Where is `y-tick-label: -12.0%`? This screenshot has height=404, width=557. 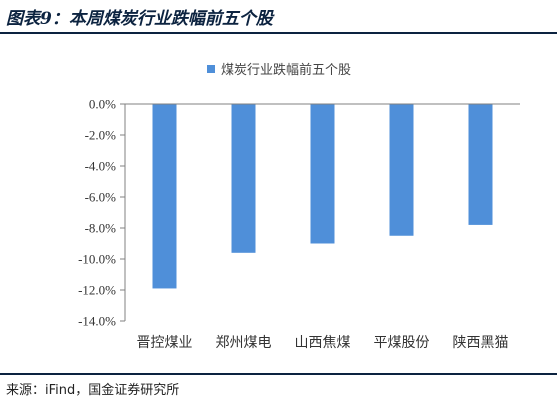
y-tick-label: -12.0% is located at coordinates (97, 290).